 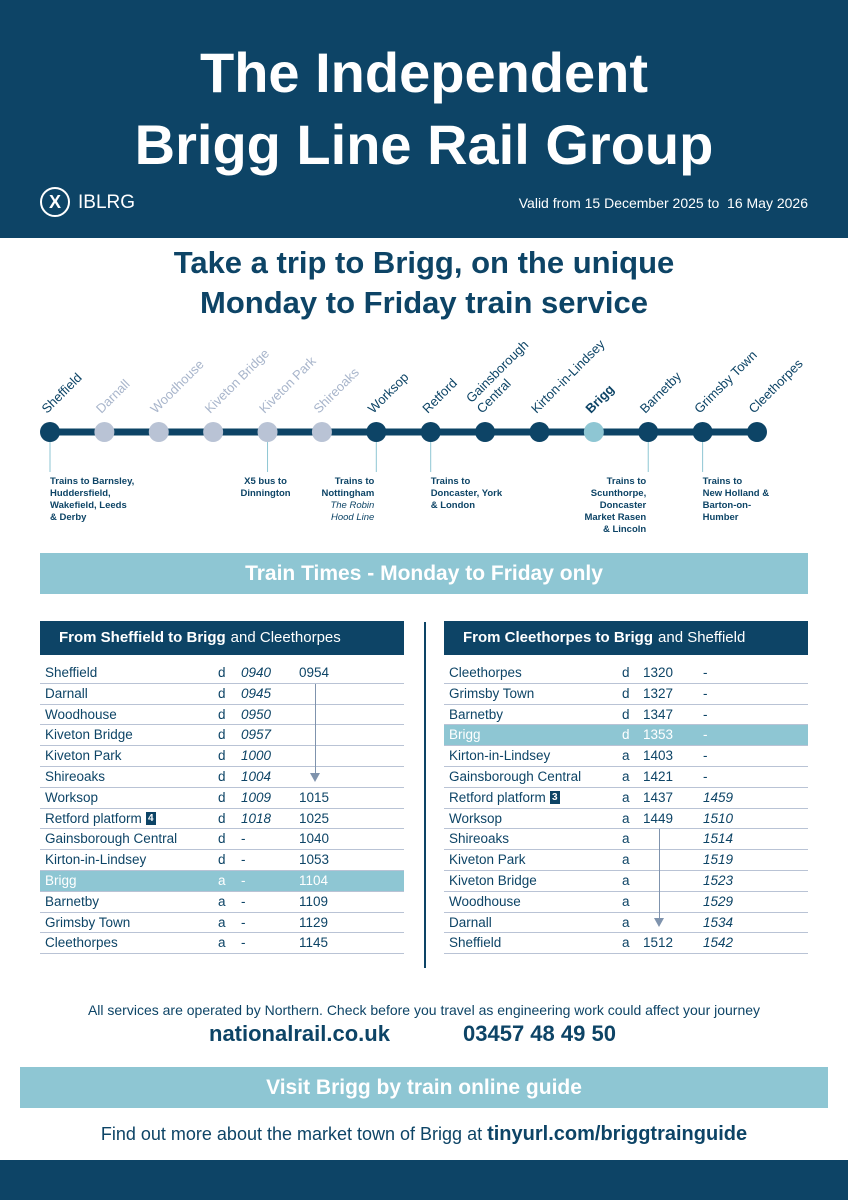 I want to click on table-row: Kirton-in-Lindsey d - 1053, so click(x=222, y=860).